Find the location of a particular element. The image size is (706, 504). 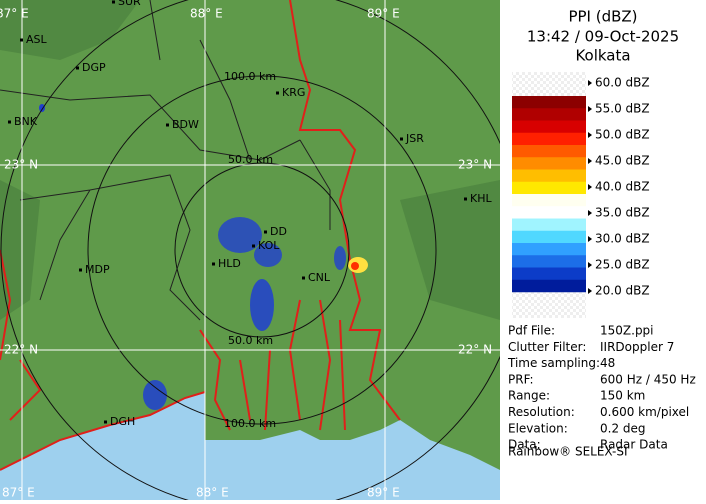

info-value: 150 km is located at coordinates (622, 396).